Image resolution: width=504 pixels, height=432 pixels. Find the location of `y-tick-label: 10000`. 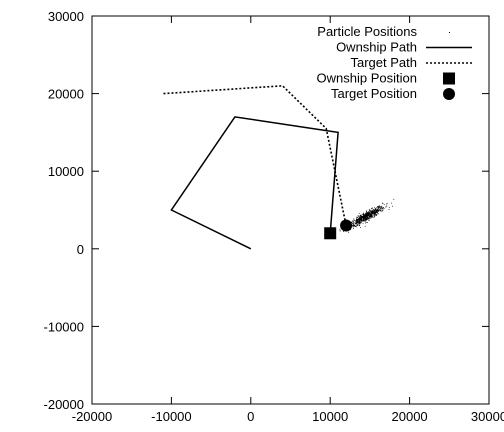

y-tick-label: 10000 is located at coordinates (66, 171).